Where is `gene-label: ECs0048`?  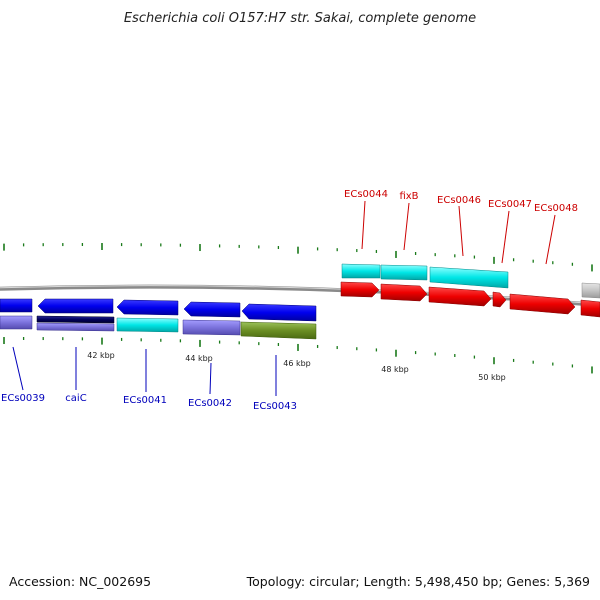 gene-label: ECs0048 is located at coordinates (556, 208).